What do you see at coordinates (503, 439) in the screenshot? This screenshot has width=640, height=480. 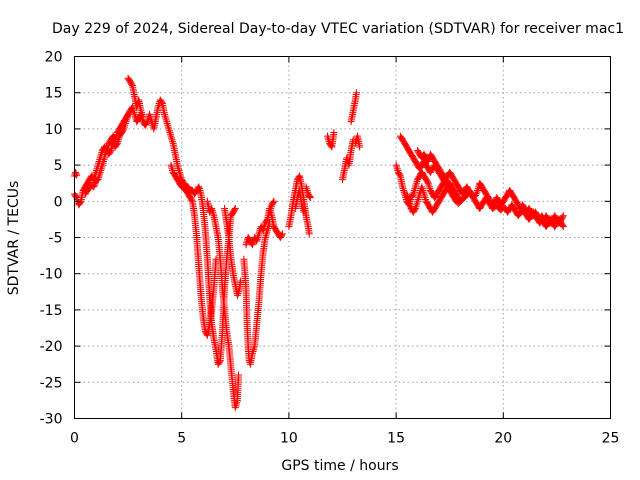 I see `x-tick-label: 20` at bounding box center [503, 439].